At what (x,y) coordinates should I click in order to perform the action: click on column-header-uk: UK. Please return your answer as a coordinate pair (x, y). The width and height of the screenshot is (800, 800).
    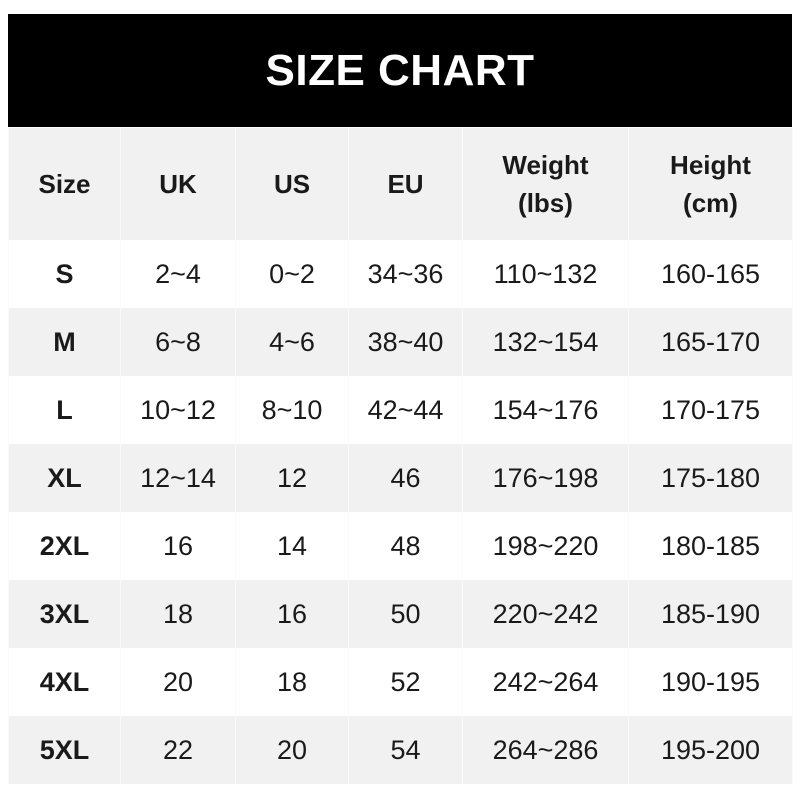
    Looking at the image, I should click on (178, 184).